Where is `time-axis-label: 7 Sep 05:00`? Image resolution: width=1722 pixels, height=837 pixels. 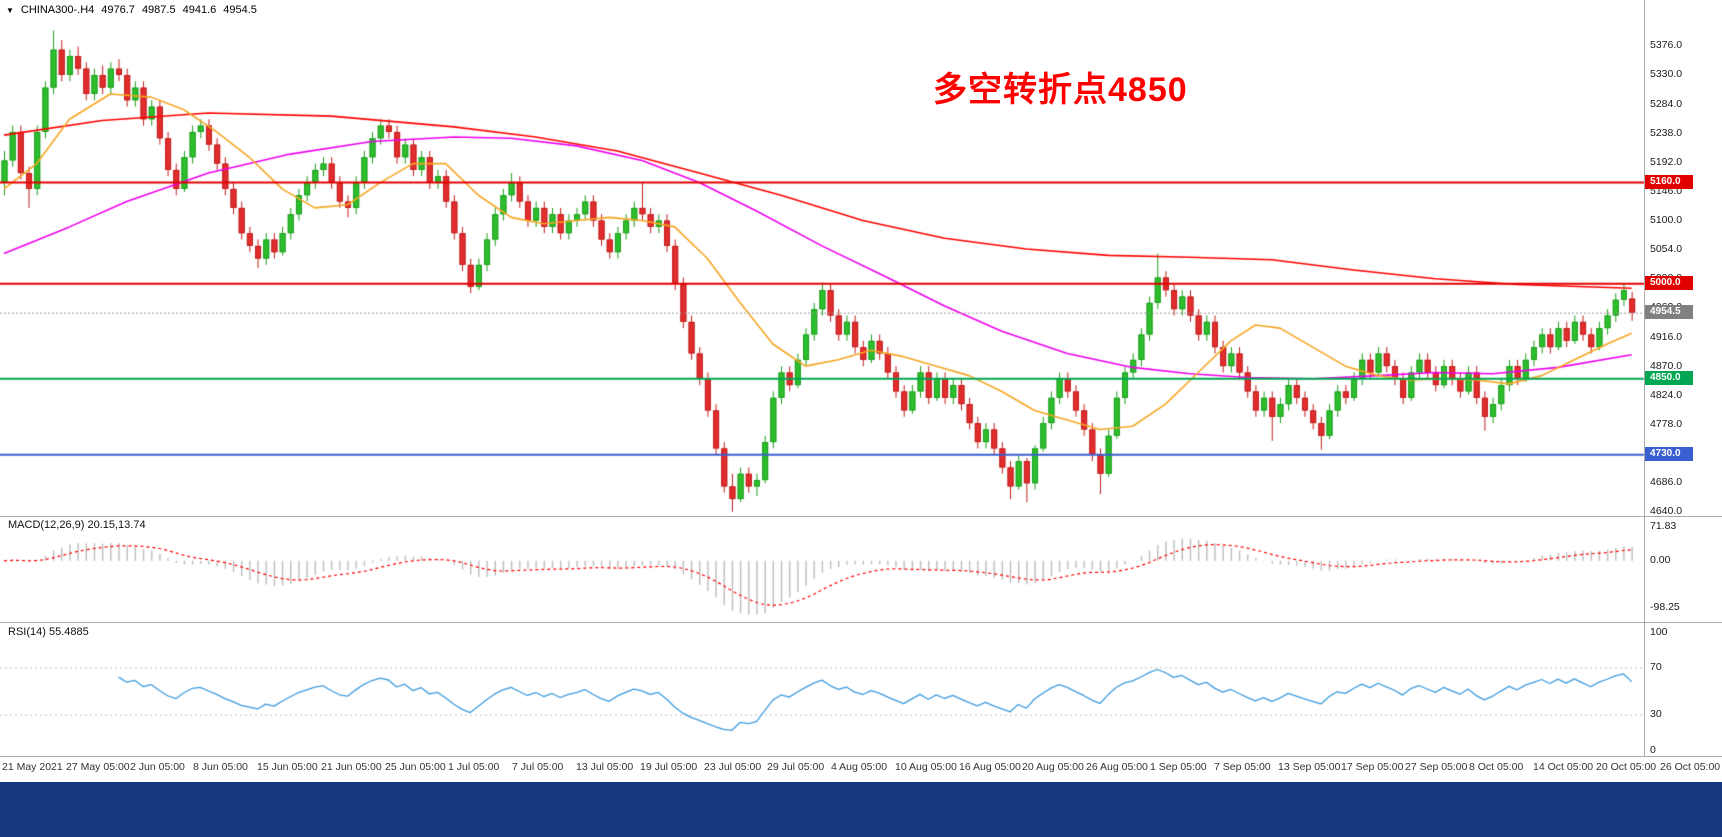
time-axis-label: 7 Sep 05:00 is located at coordinates (1242, 767).